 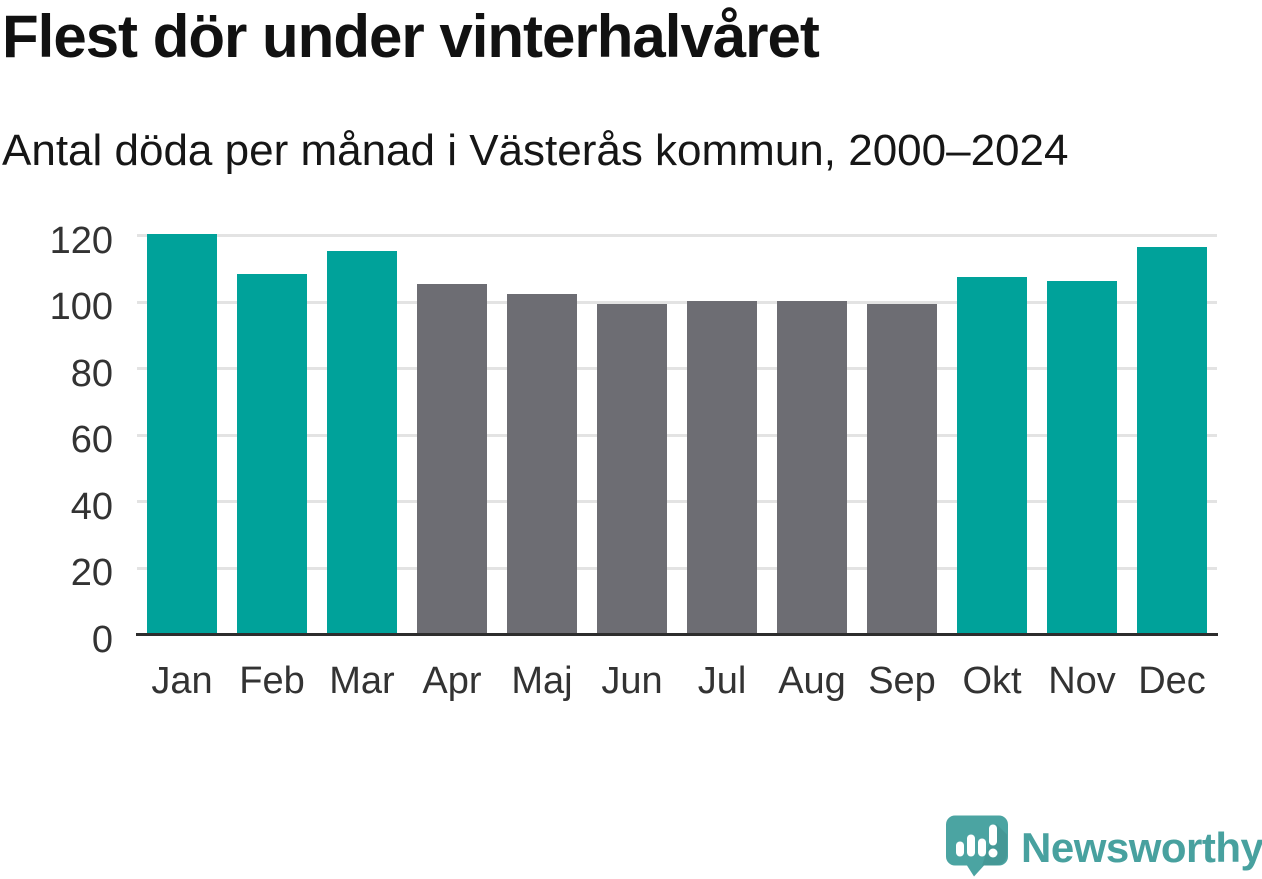 What do you see at coordinates (81, 307) in the screenshot?
I see `y-axis-tick-label: 100` at bounding box center [81, 307].